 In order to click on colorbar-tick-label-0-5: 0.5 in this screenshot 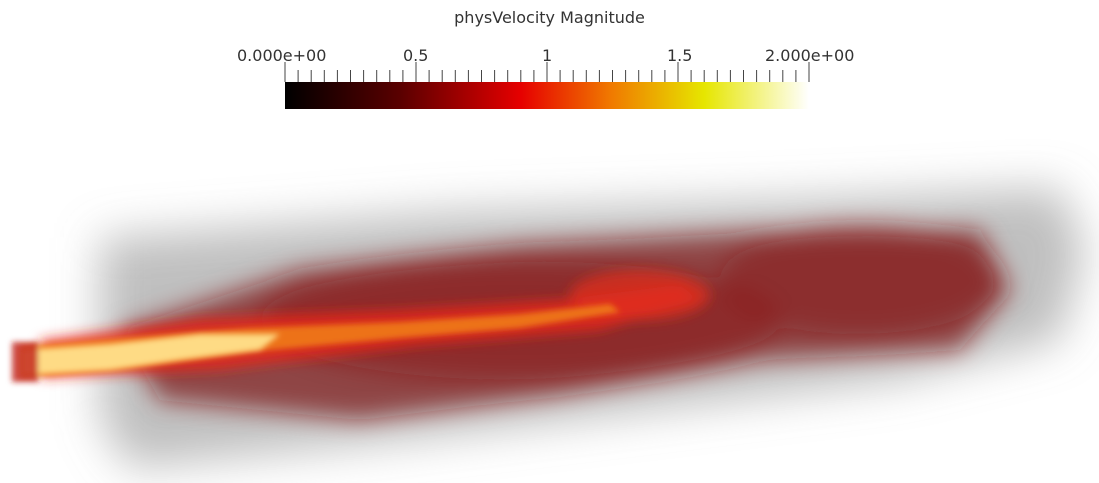, I will do `click(416, 55)`.